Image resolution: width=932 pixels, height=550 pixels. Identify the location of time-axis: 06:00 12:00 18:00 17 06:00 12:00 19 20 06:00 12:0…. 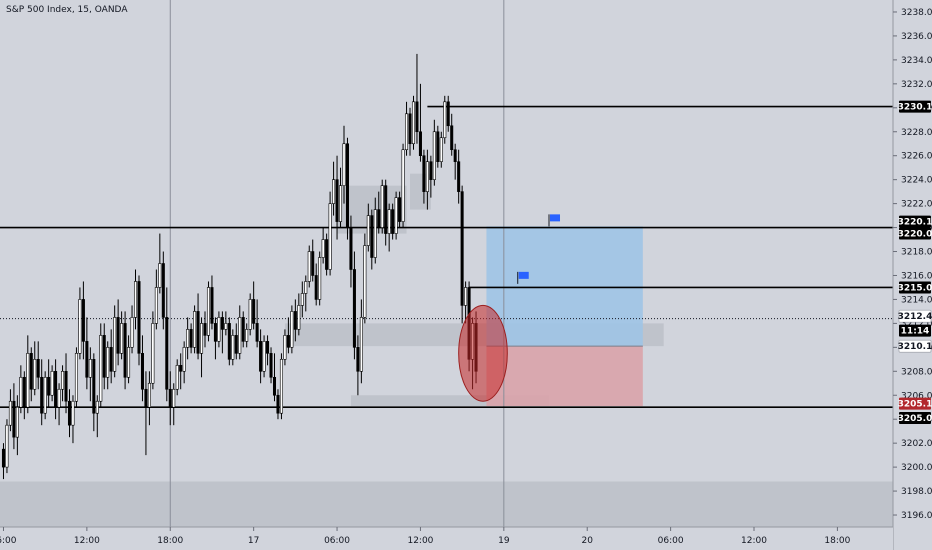
(446, 538).